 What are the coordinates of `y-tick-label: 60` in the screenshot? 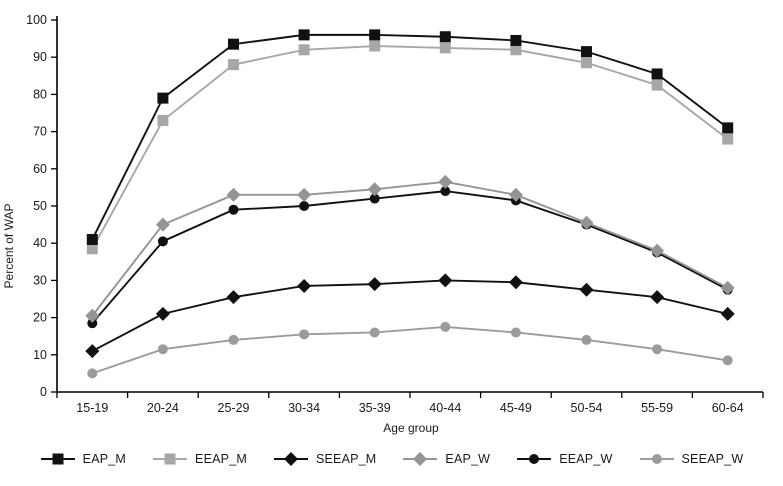 It's located at (40, 169).